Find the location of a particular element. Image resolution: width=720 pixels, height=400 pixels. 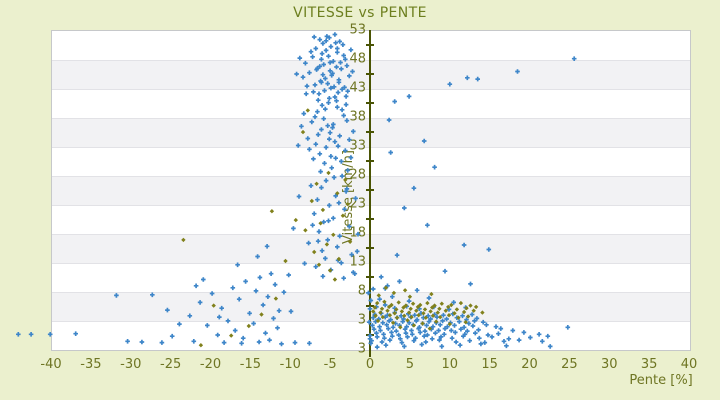

y-tick-label: 43 is located at coordinates (357, 88).